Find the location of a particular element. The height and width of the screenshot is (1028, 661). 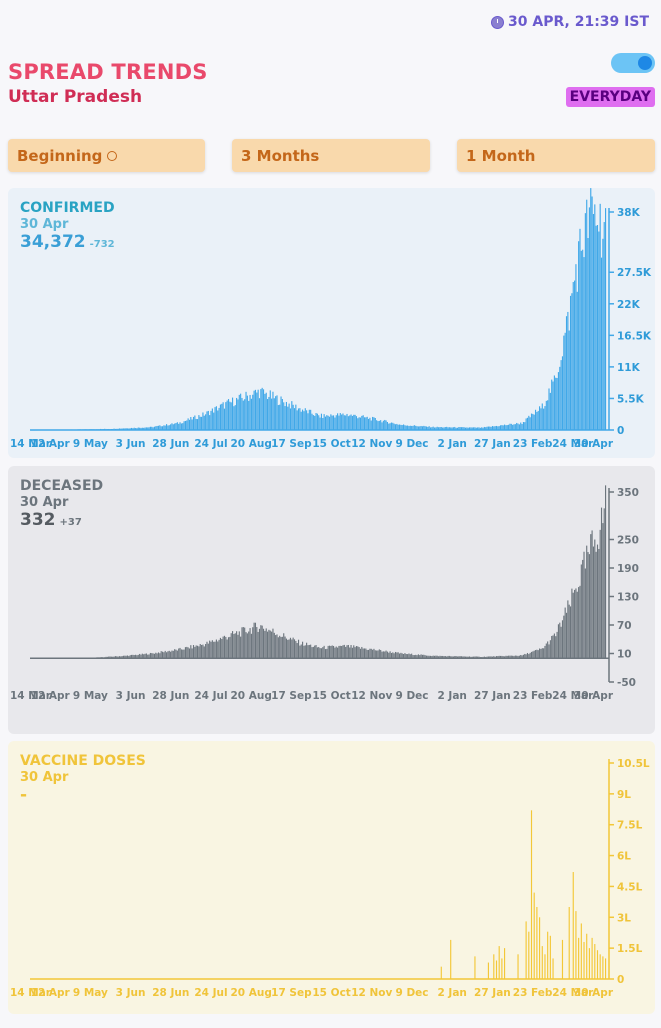

mode-badge: EVERYDAY is located at coordinates (610, 97).